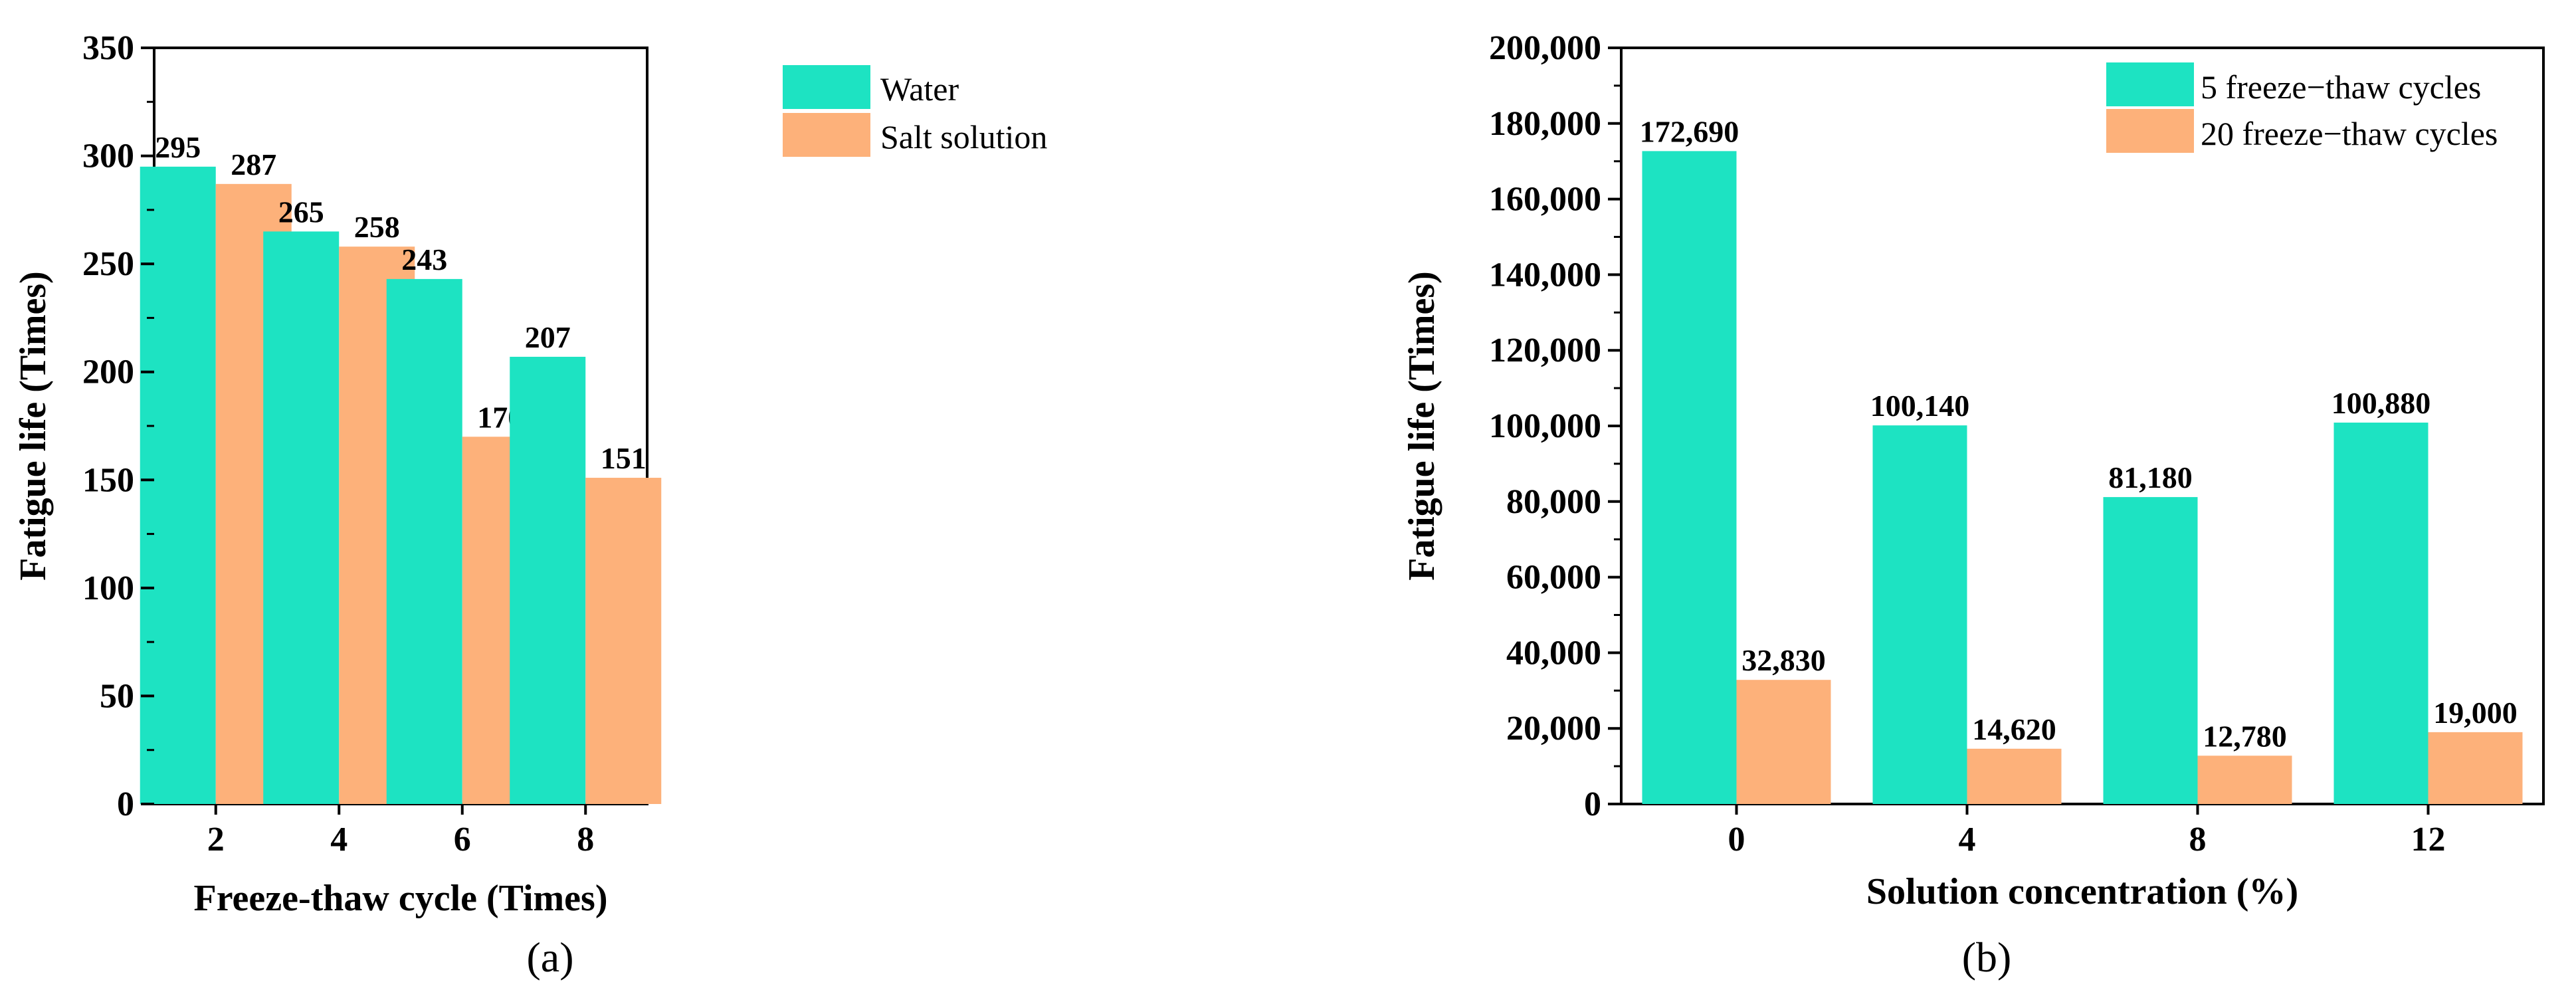  I want to click on y-tick-label-a-3: 150, so click(108, 480).